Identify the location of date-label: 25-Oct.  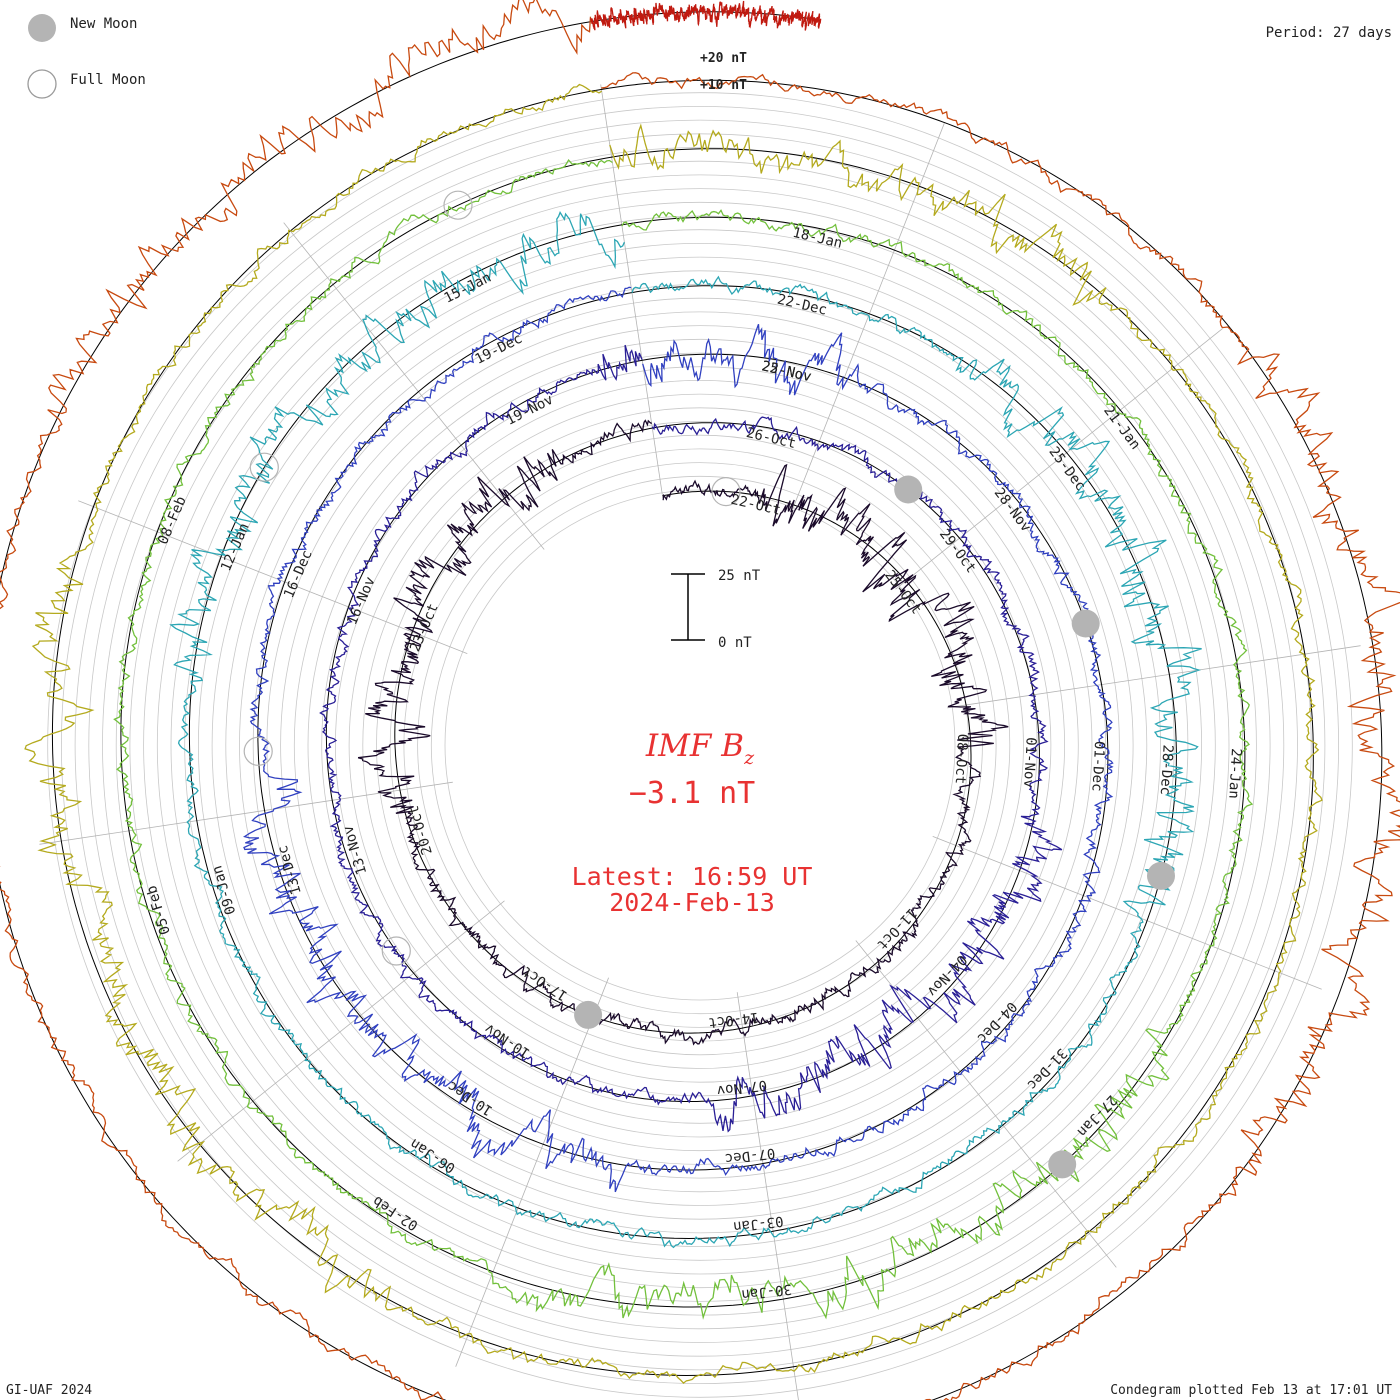
(902, 592).